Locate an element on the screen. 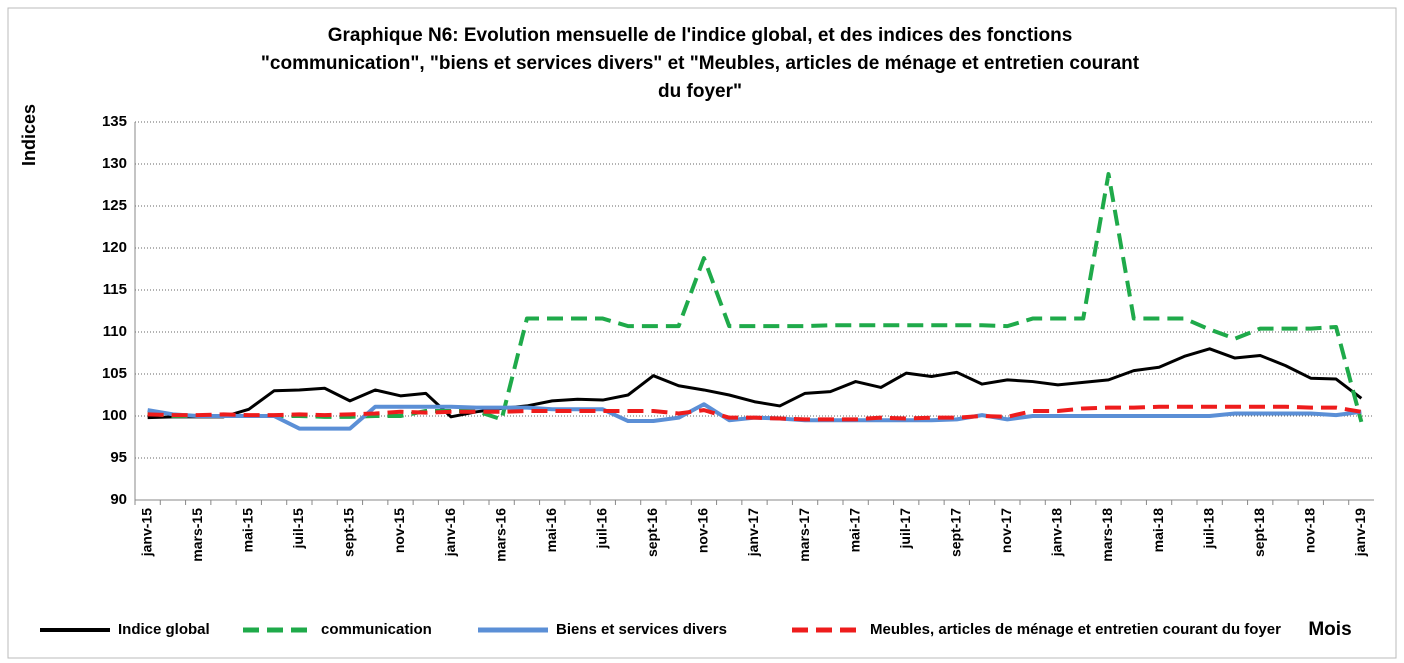 The height and width of the screenshot is (663, 1404). x-tick-label: janv-18 is located at coordinates (1057, 532).